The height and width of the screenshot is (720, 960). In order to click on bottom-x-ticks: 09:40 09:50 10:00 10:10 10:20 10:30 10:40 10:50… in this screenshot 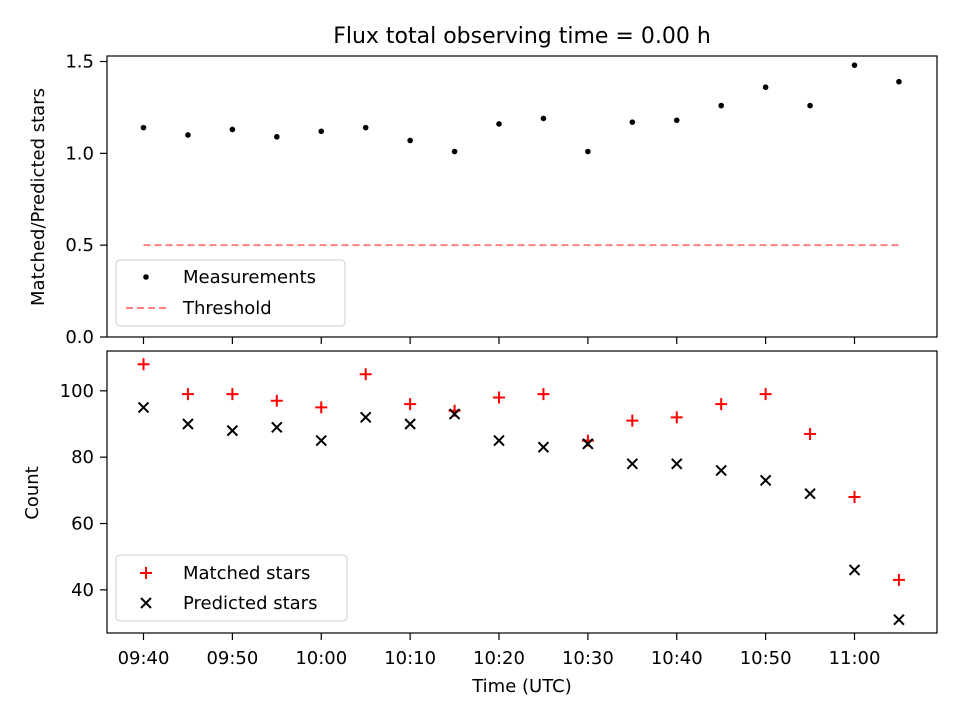, I will do `click(499, 651)`.